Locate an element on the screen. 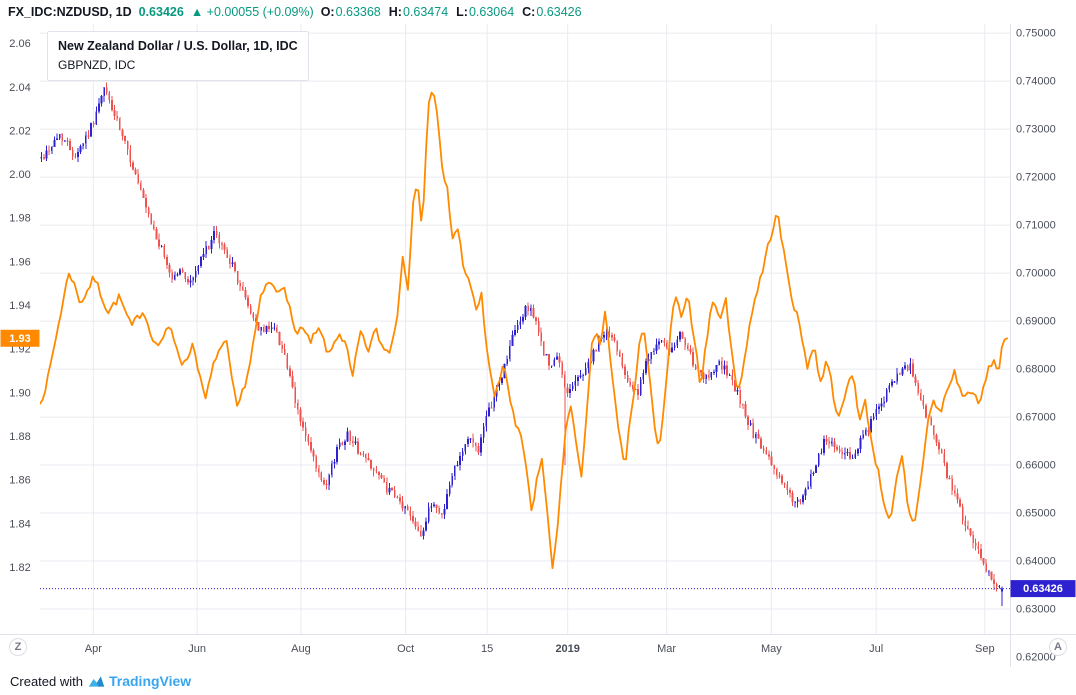  svg-text: 1.90 is located at coordinates (19, 393).